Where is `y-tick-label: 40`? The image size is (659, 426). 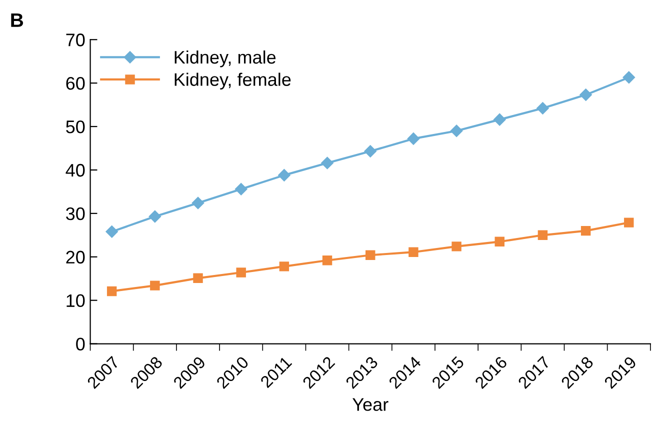 y-tick-label: 40 is located at coordinates (75, 170).